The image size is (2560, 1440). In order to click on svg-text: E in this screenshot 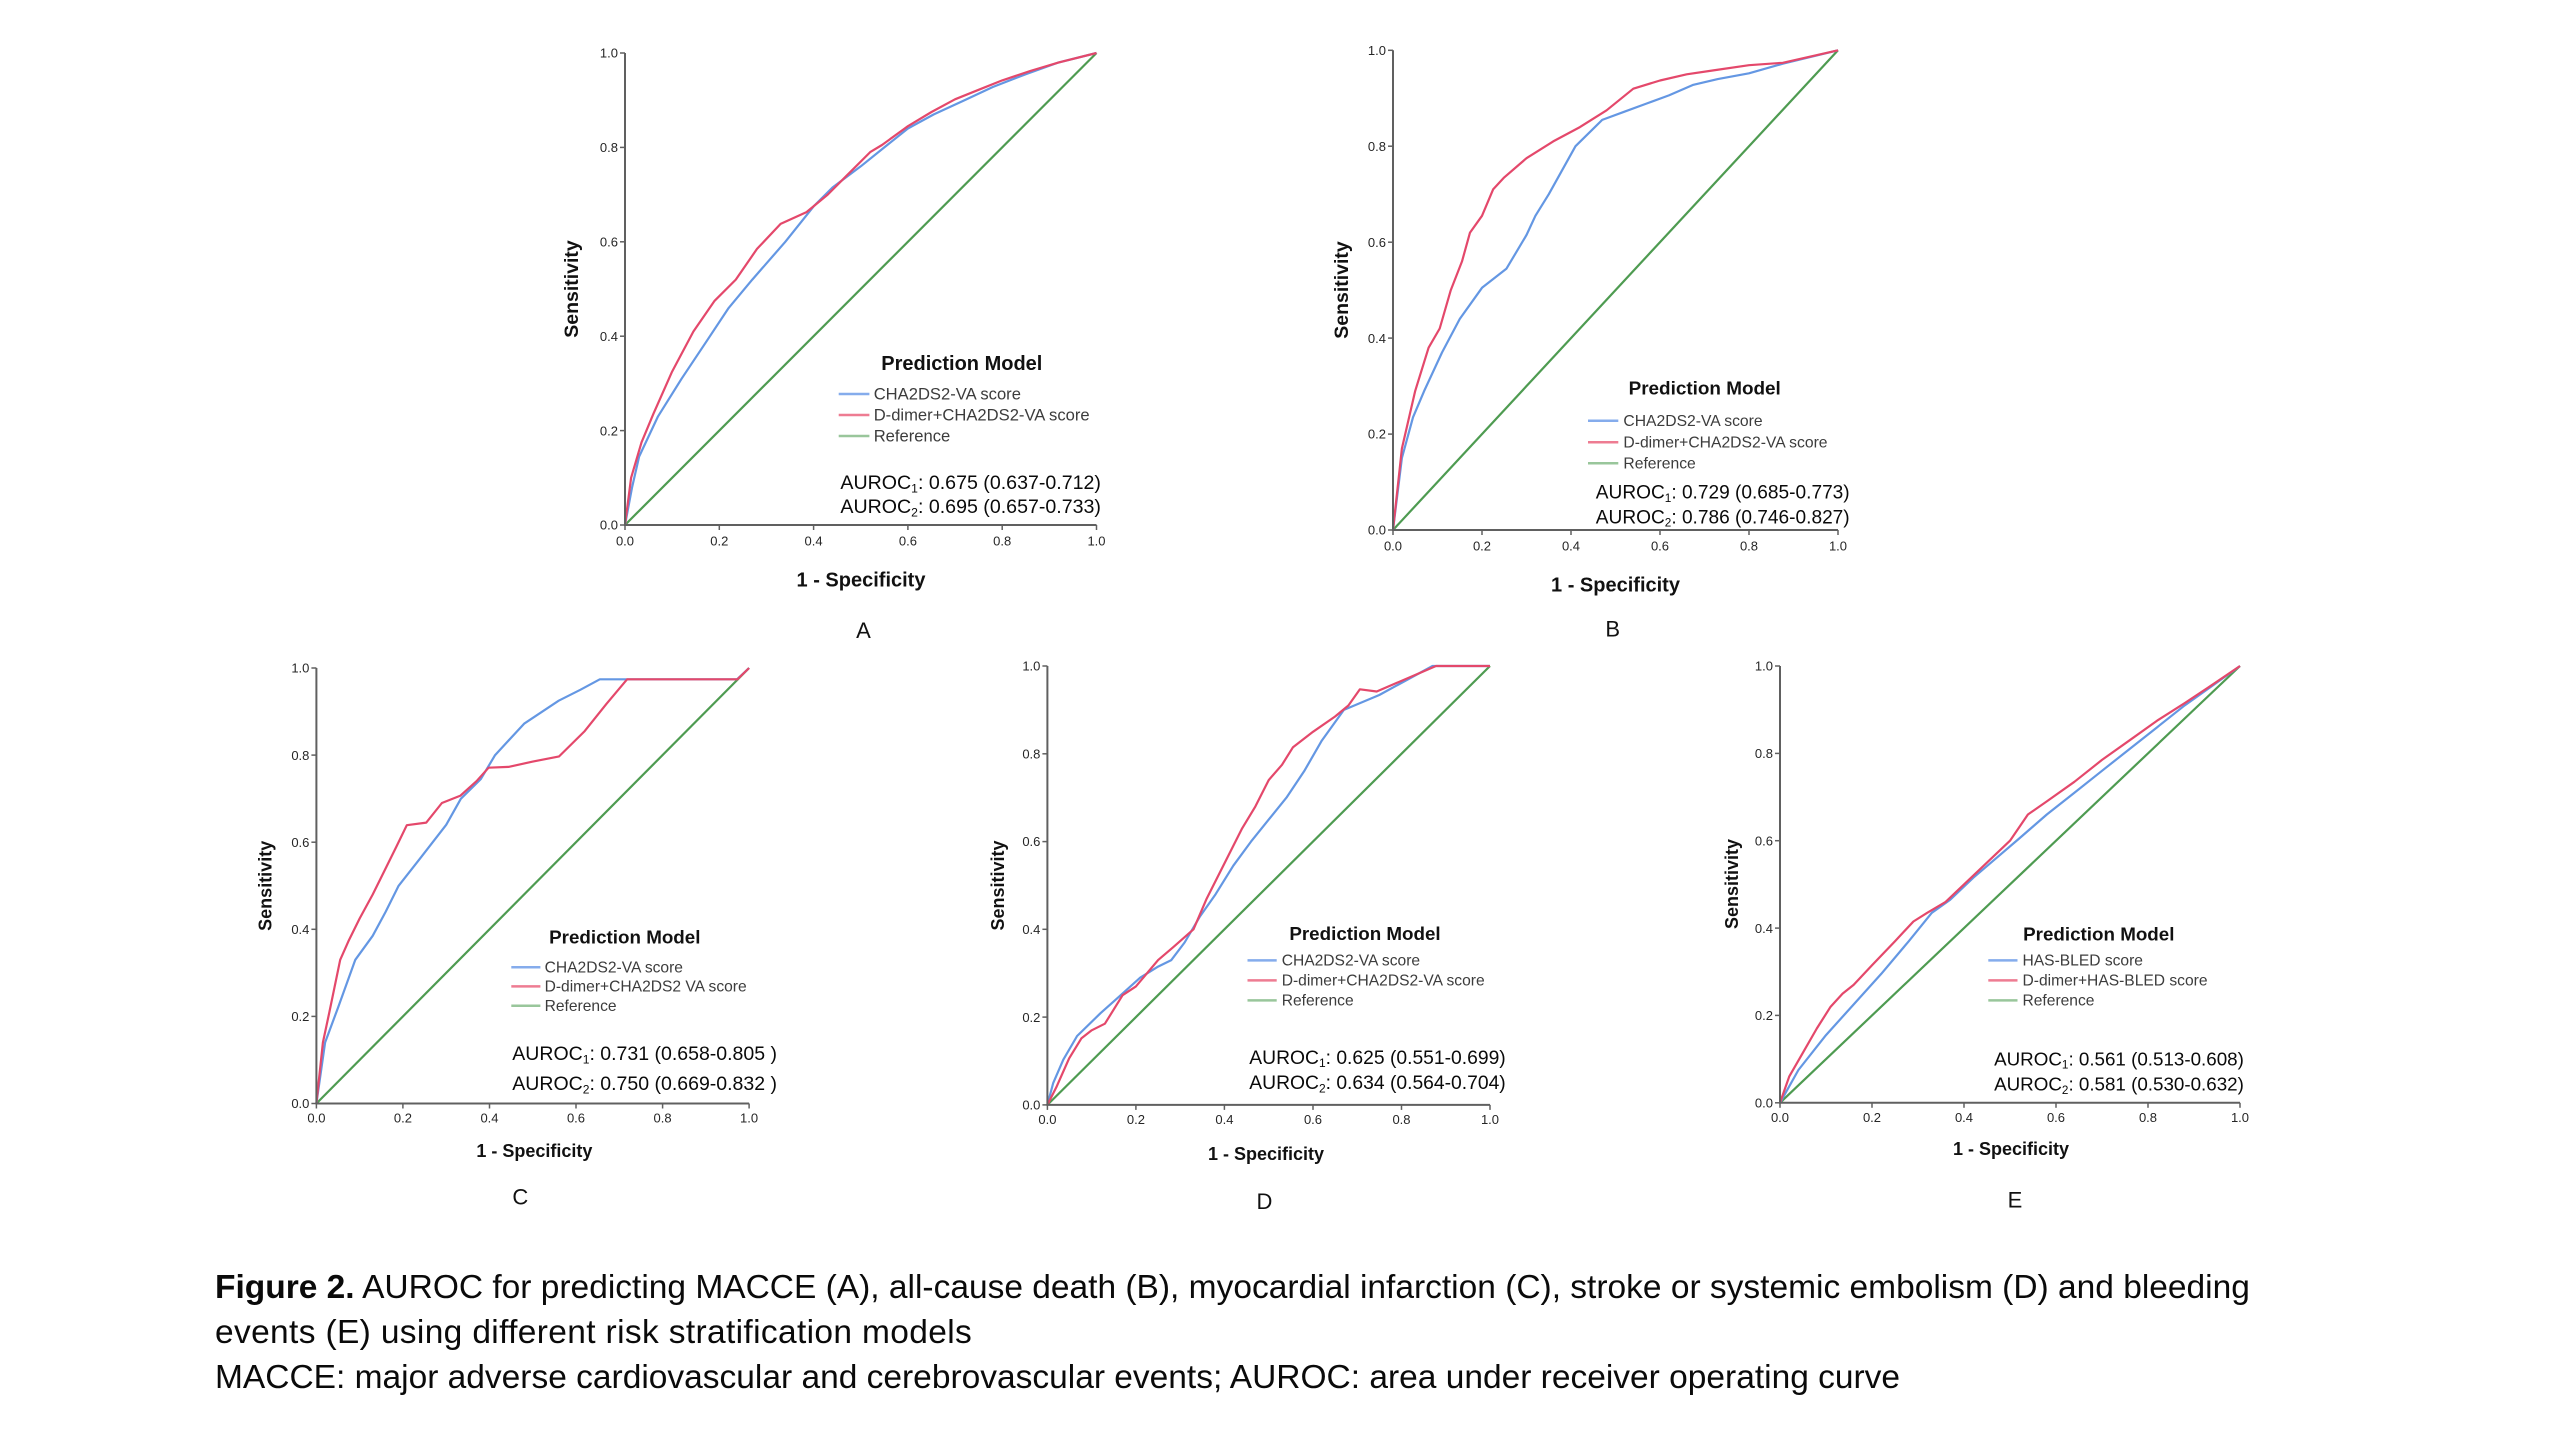, I will do `click(2015, 1199)`.